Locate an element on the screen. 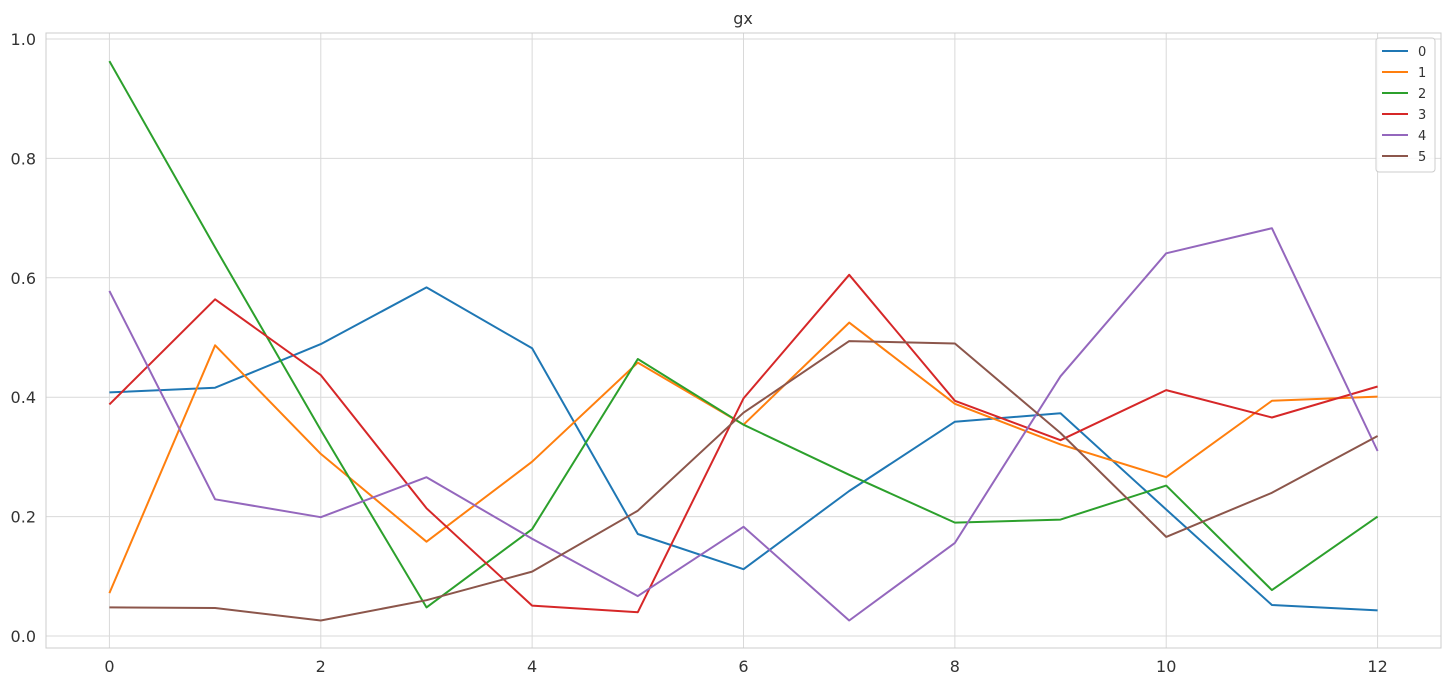 The height and width of the screenshot is (686, 1451). legend: 0 1 2 3 4 5 is located at coordinates (1405, 105).